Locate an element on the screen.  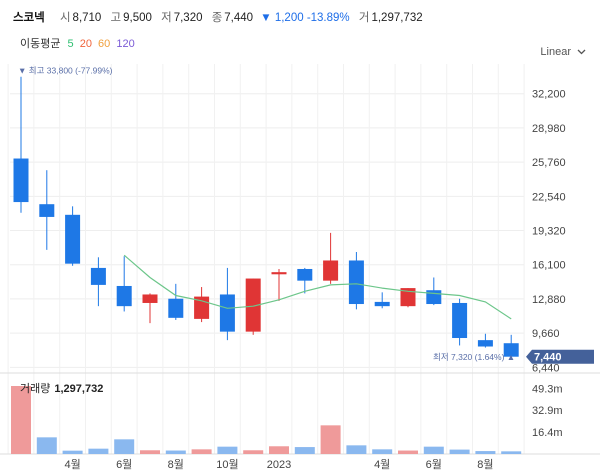
volume-panel-label: 거래량 is located at coordinates (35, 389).